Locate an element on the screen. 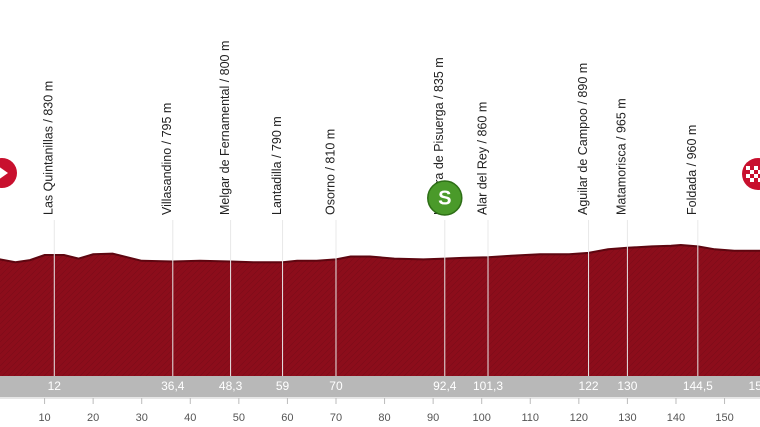  waypoint-km: 48,3 is located at coordinates (231, 386).